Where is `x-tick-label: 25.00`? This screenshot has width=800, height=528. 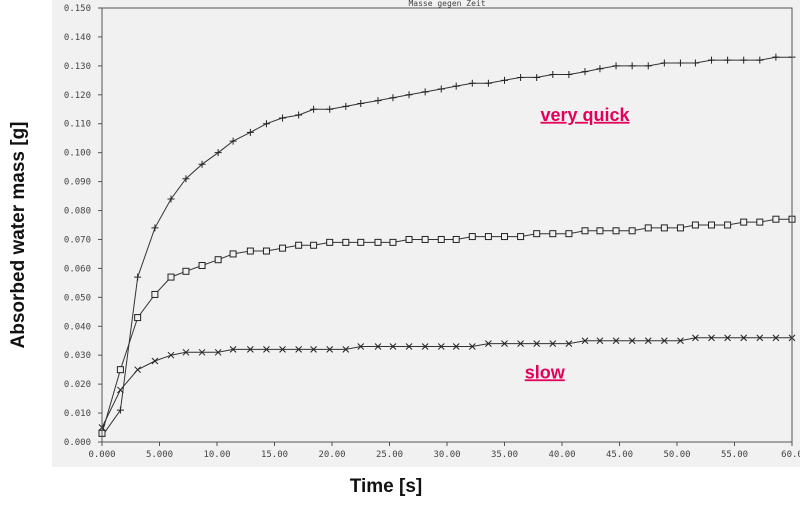 x-tick-label: 25.00 is located at coordinates (389, 455).